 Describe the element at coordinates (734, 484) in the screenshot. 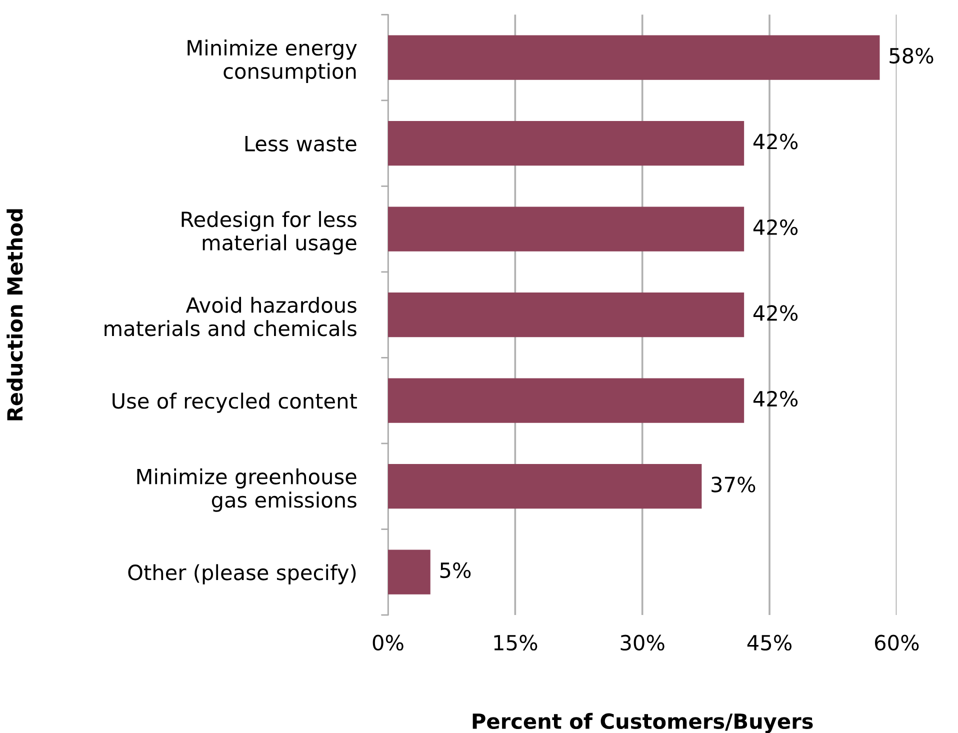

I see `data-label: 37%` at that location.